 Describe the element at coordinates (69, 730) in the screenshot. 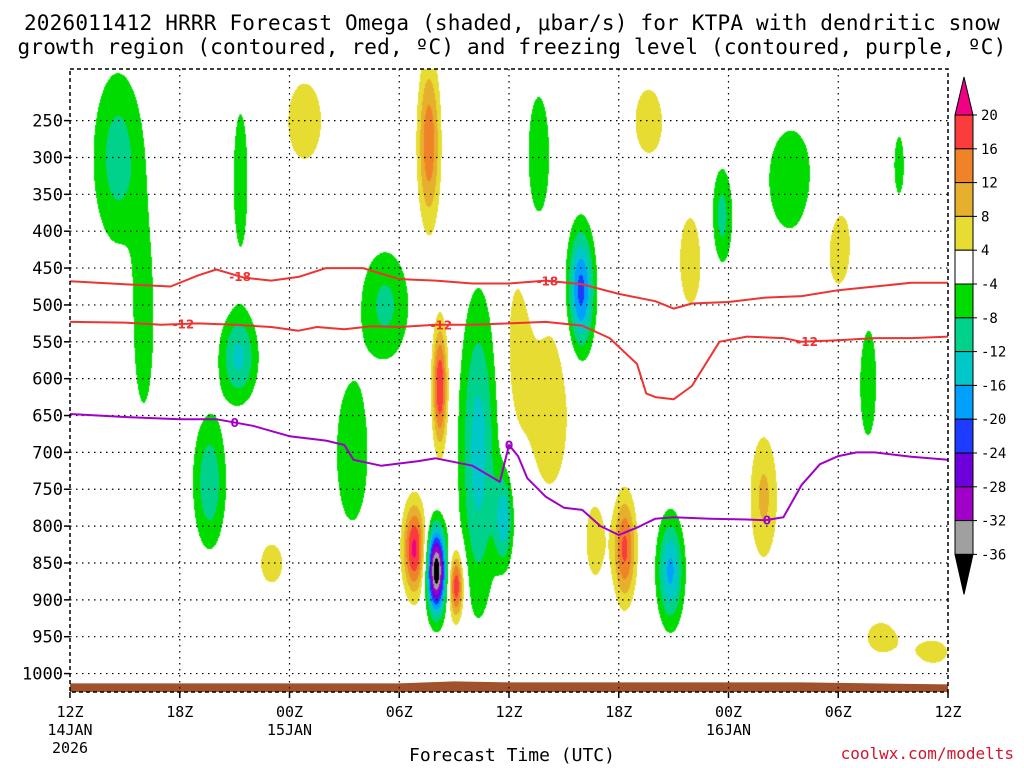

I see `x-tick-date-0: 14JAN` at that location.